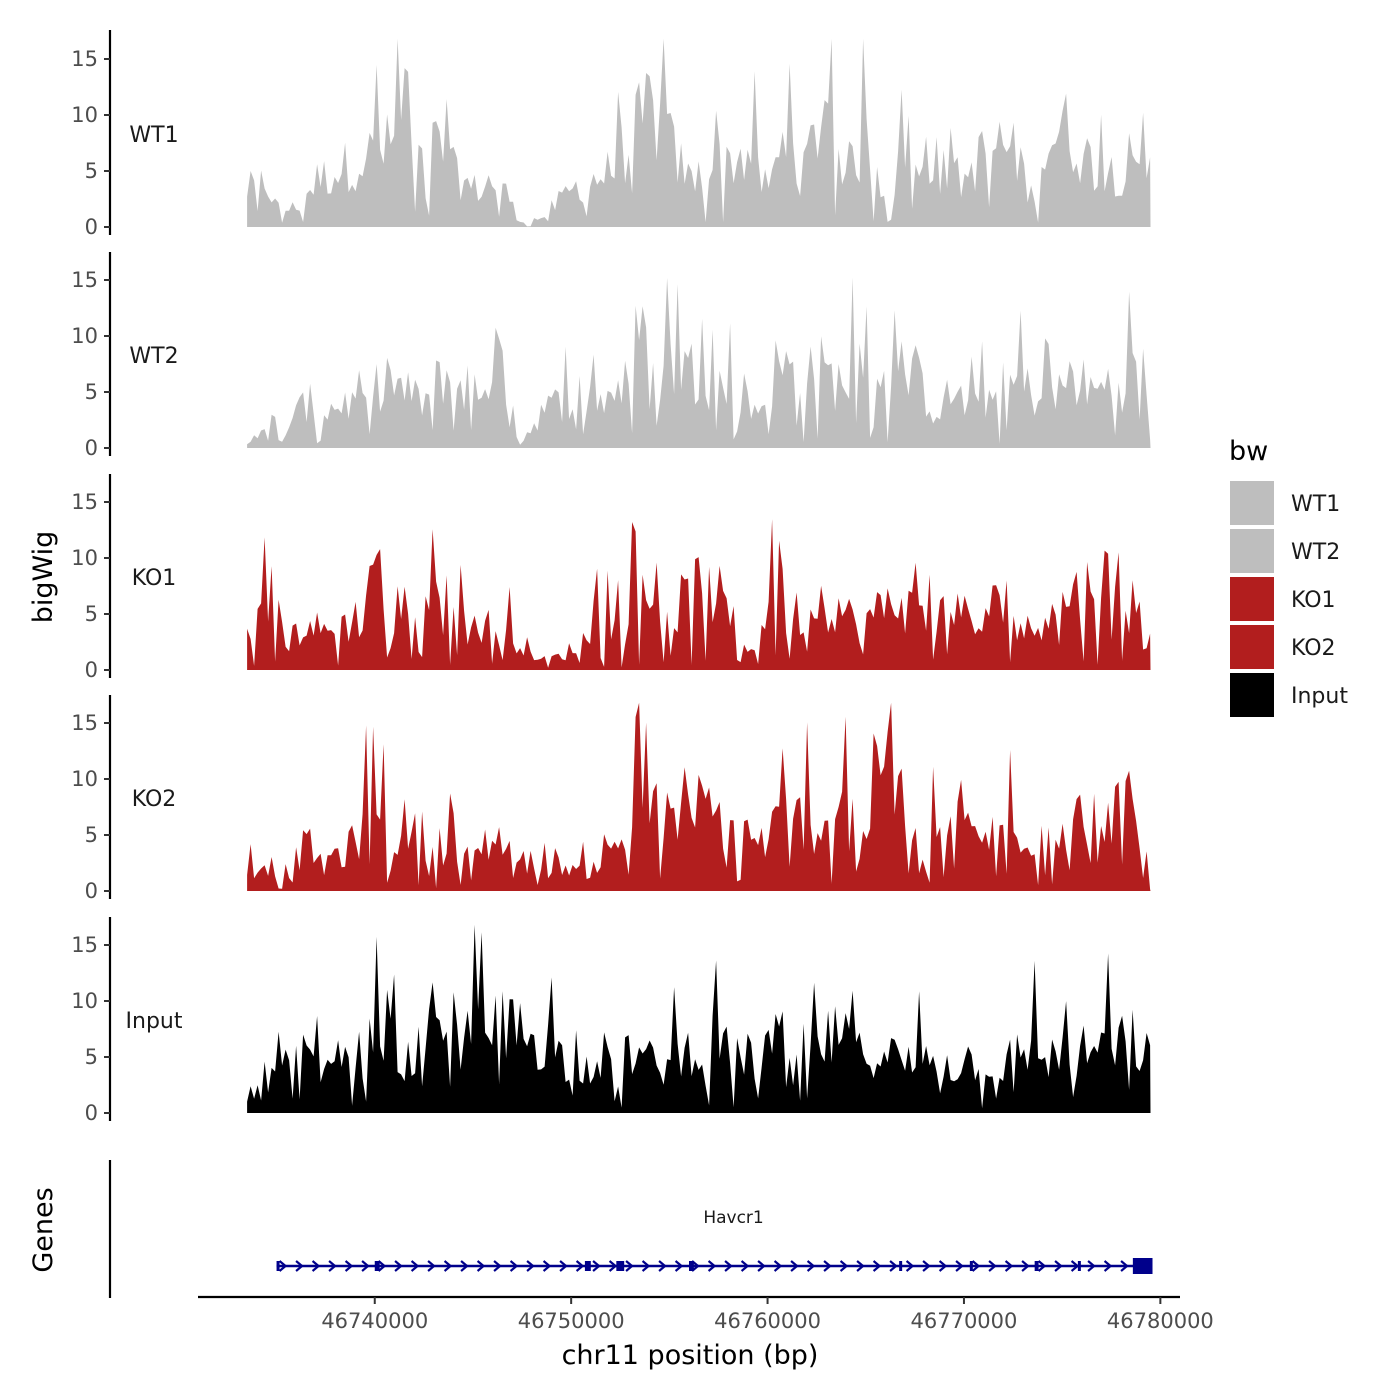 The height and width of the screenshot is (1400, 1400). What do you see at coordinates (630, 1229) in the screenshot?
I see `gene-panel: Havcr1` at bounding box center [630, 1229].